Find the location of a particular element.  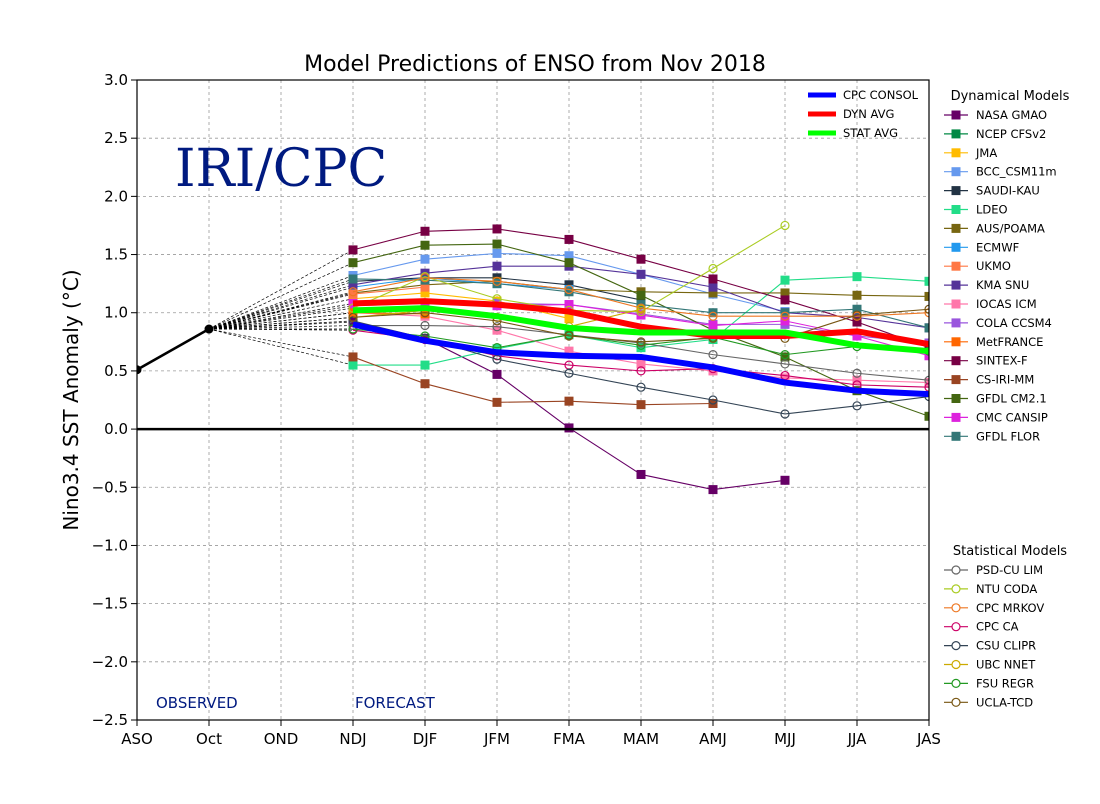

y-tick-label: 0.0 is located at coordinates (116, 429).